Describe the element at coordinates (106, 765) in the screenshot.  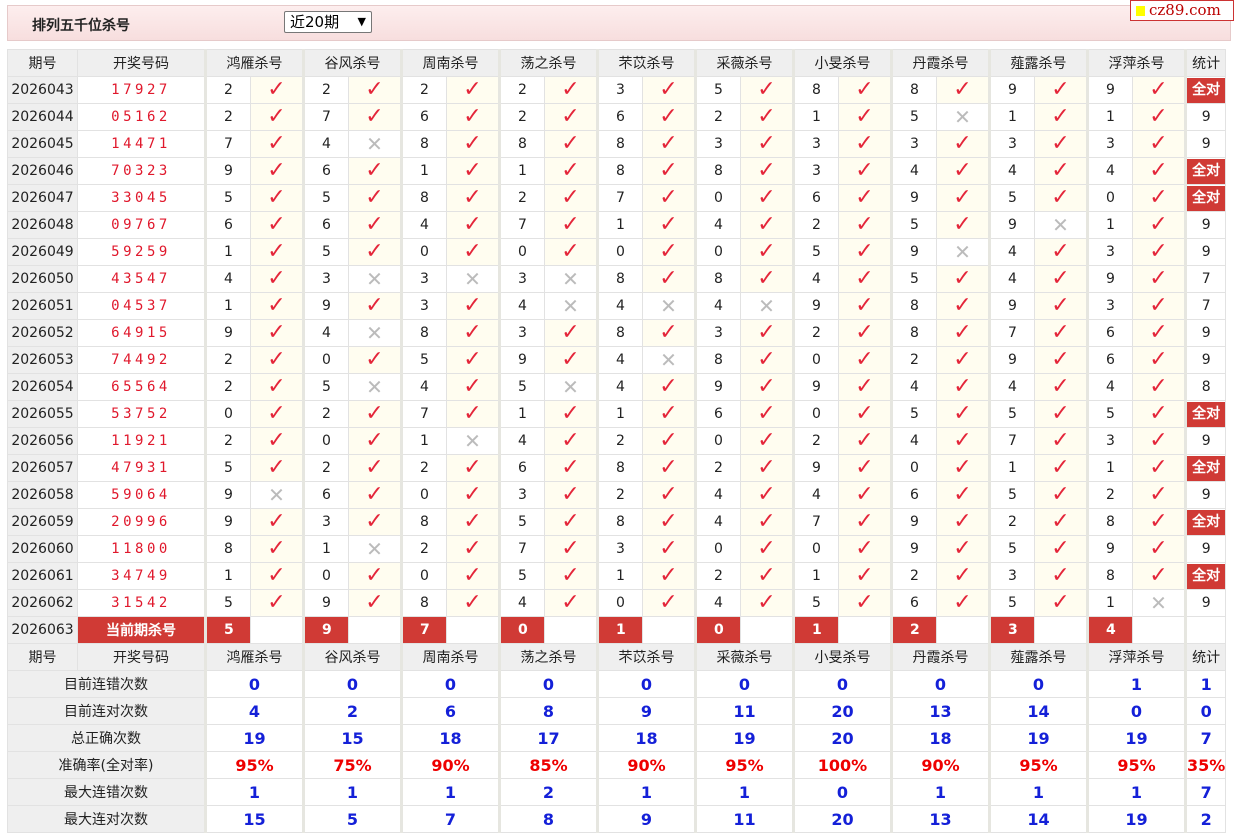
I see `summary-label: 准确率(全对率)` at that location.